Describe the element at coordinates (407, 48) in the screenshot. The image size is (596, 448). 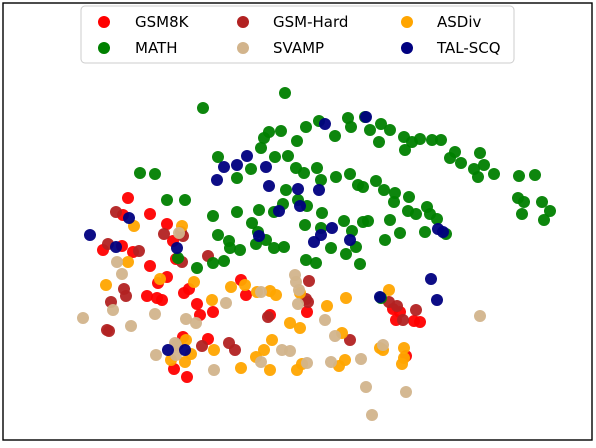
I see `legend-marker-tal-scq` at that location.